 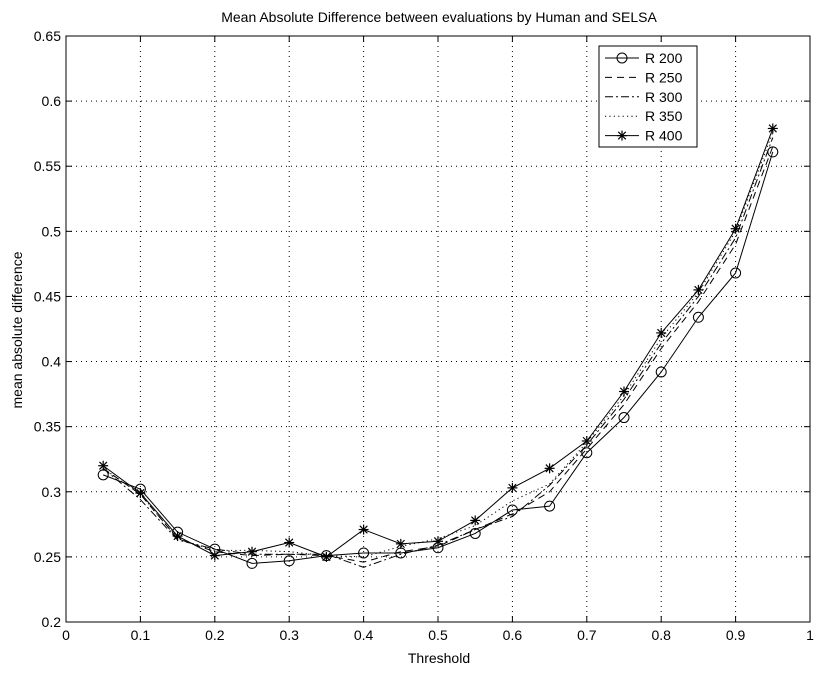 I want to click on x-tick-label: 0.8, so click(x=661, y=635).